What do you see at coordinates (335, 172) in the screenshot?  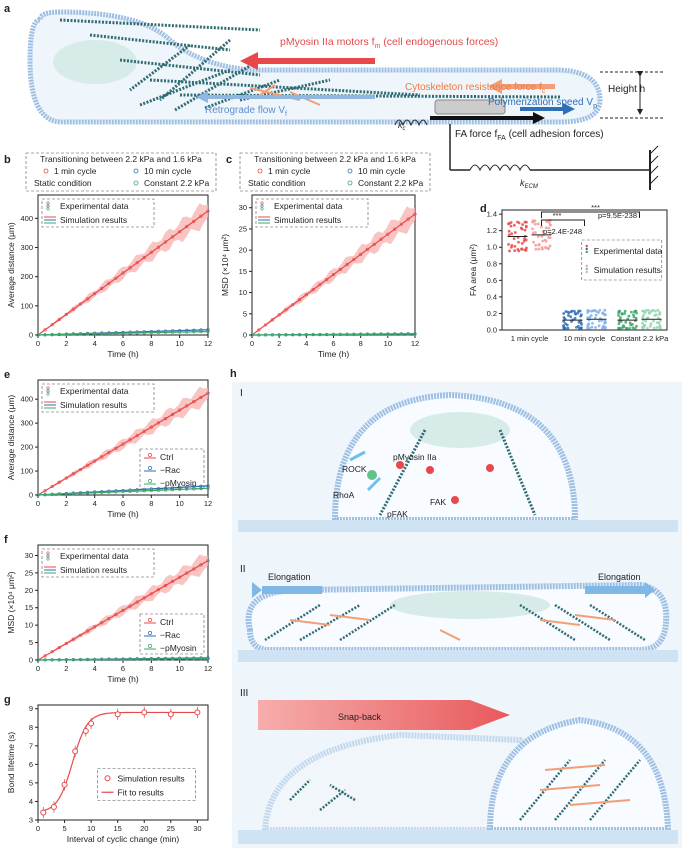 I see `legend-box-c` at bounding box center [335, 172].